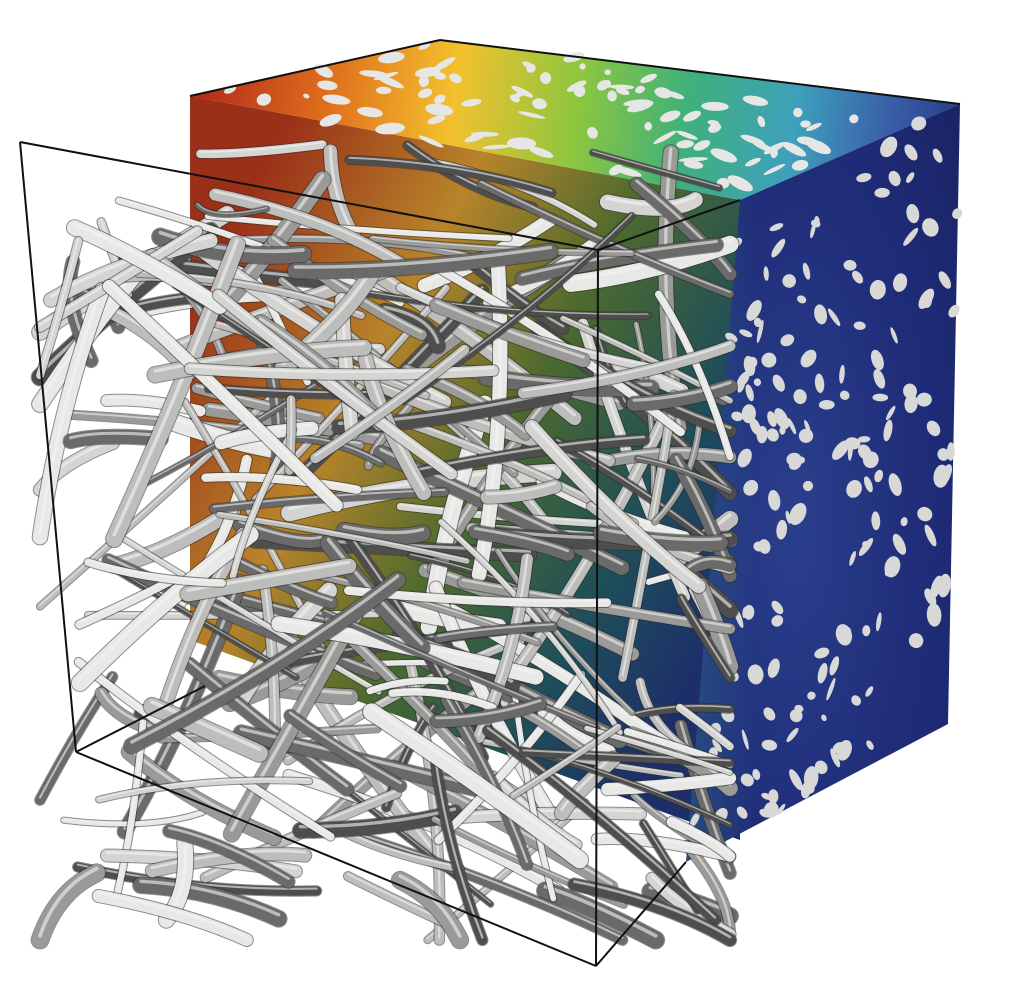 The height and width of the screenshot is (994, 1034). Describe the element at coordinates (315, 68) in the screenshot. I see `frame-top-back-edge` at that location.